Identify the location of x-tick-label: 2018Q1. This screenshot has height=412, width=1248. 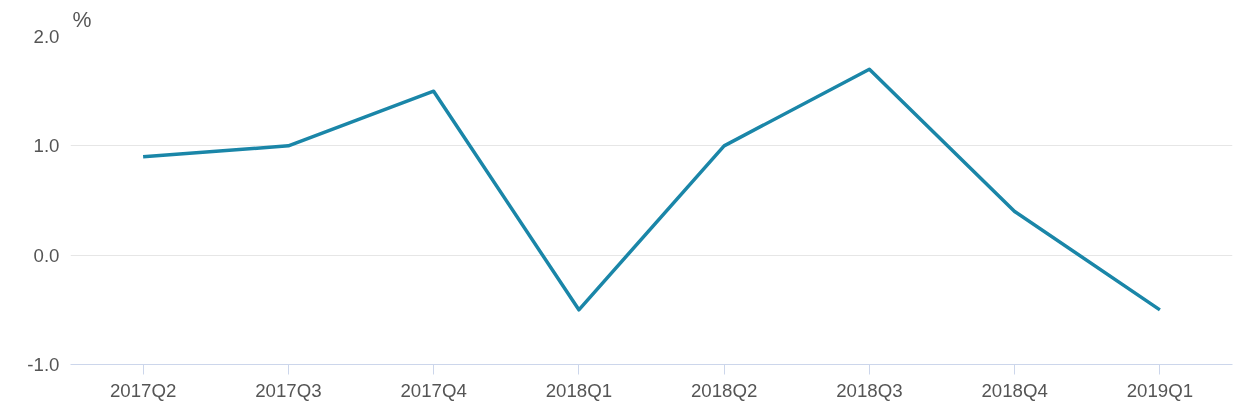
(579, 390).